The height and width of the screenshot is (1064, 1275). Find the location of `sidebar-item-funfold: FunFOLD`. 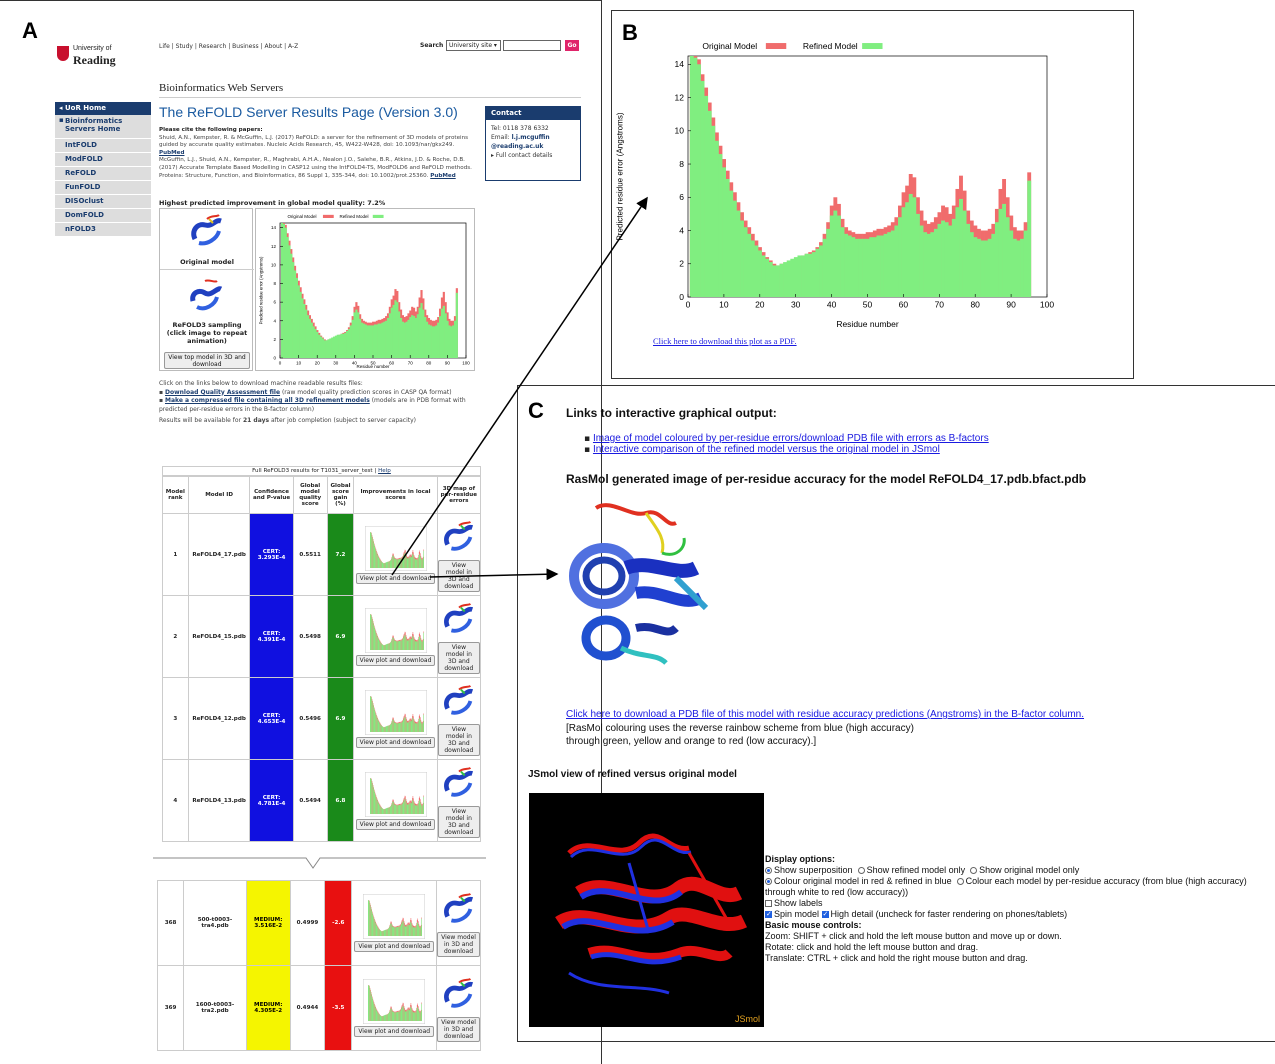

sidebar-item-funfold: FunFOLD is located at coordinates (103, 188).